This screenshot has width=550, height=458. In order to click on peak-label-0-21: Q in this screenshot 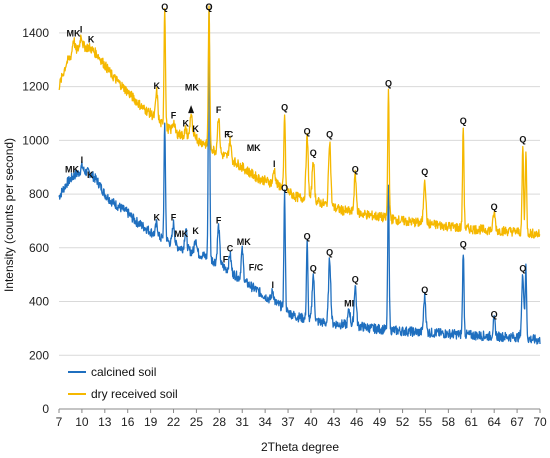, I will do `click(522, 269)`.